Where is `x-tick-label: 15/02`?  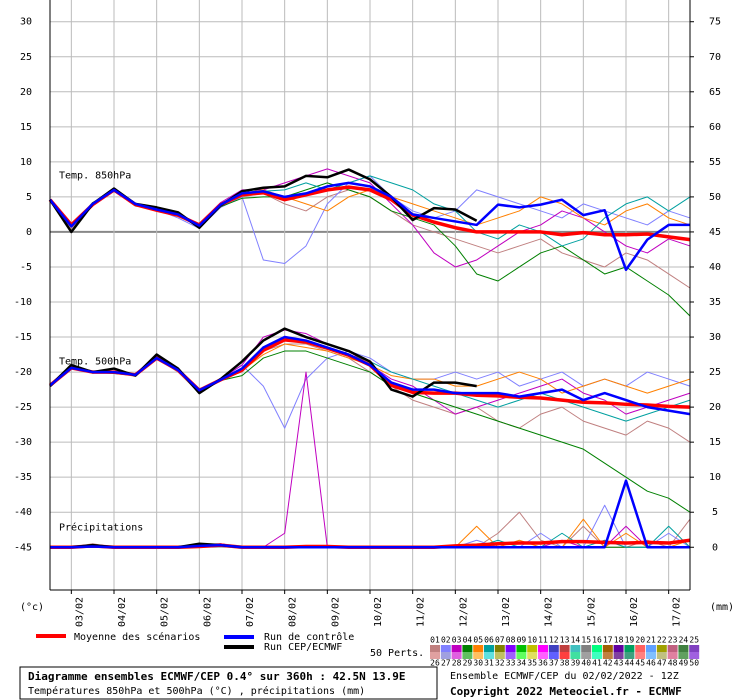 x-tick-label: 15/02 is located at coordinates (591, 612).